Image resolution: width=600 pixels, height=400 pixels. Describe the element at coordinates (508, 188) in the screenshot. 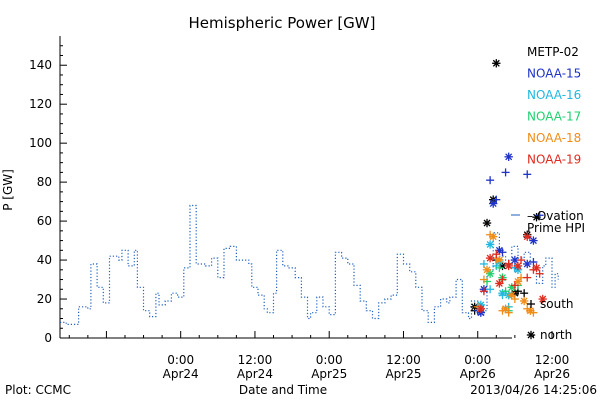

I see `satellite-markers` at that location.